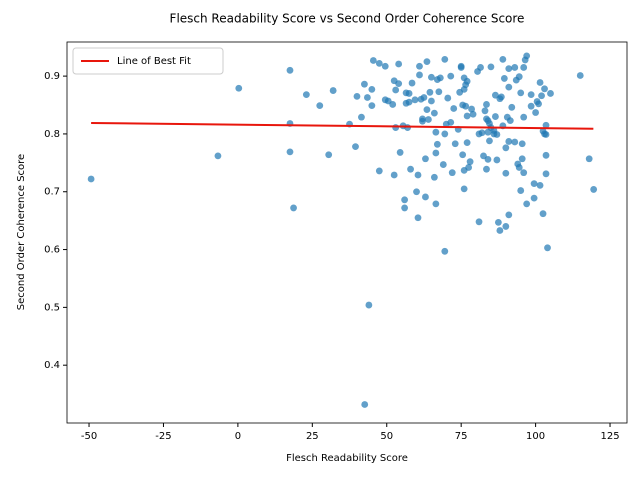  I want to click on legend: Line of Best Fit, so click(148, 61).